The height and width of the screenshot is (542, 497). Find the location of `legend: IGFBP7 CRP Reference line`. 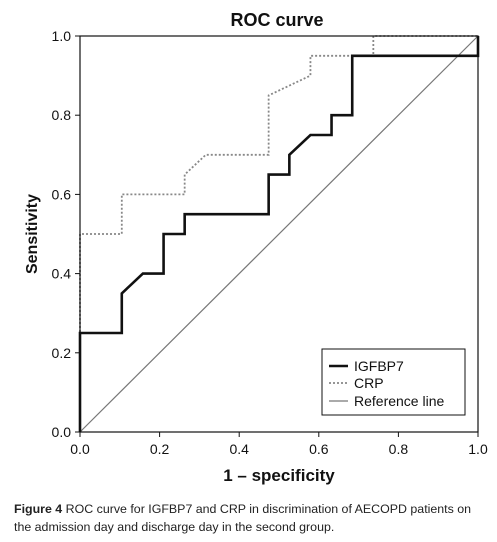

legend: IGFBP7 CRP Reference line is located at coordinates (393, 382).